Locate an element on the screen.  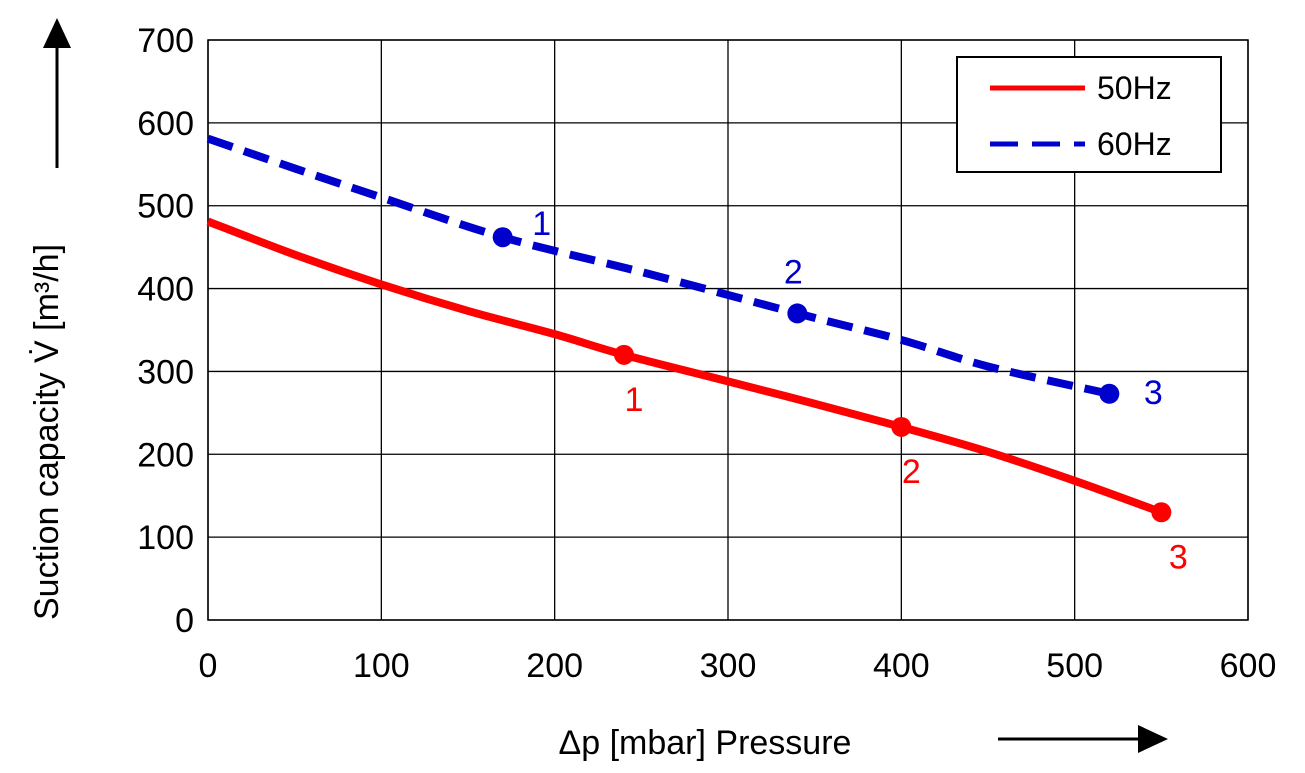
x-tick-label: 300 is located at coordinates (728, 666).